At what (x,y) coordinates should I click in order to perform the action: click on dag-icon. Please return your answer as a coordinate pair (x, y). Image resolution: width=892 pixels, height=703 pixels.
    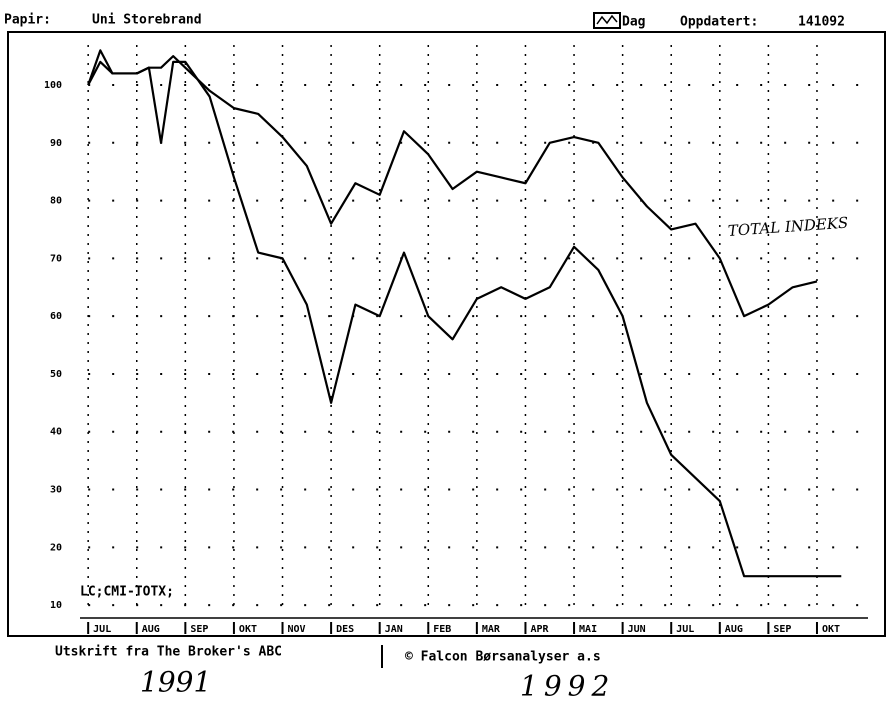
    Looking at the image, I should click on (607, 20).